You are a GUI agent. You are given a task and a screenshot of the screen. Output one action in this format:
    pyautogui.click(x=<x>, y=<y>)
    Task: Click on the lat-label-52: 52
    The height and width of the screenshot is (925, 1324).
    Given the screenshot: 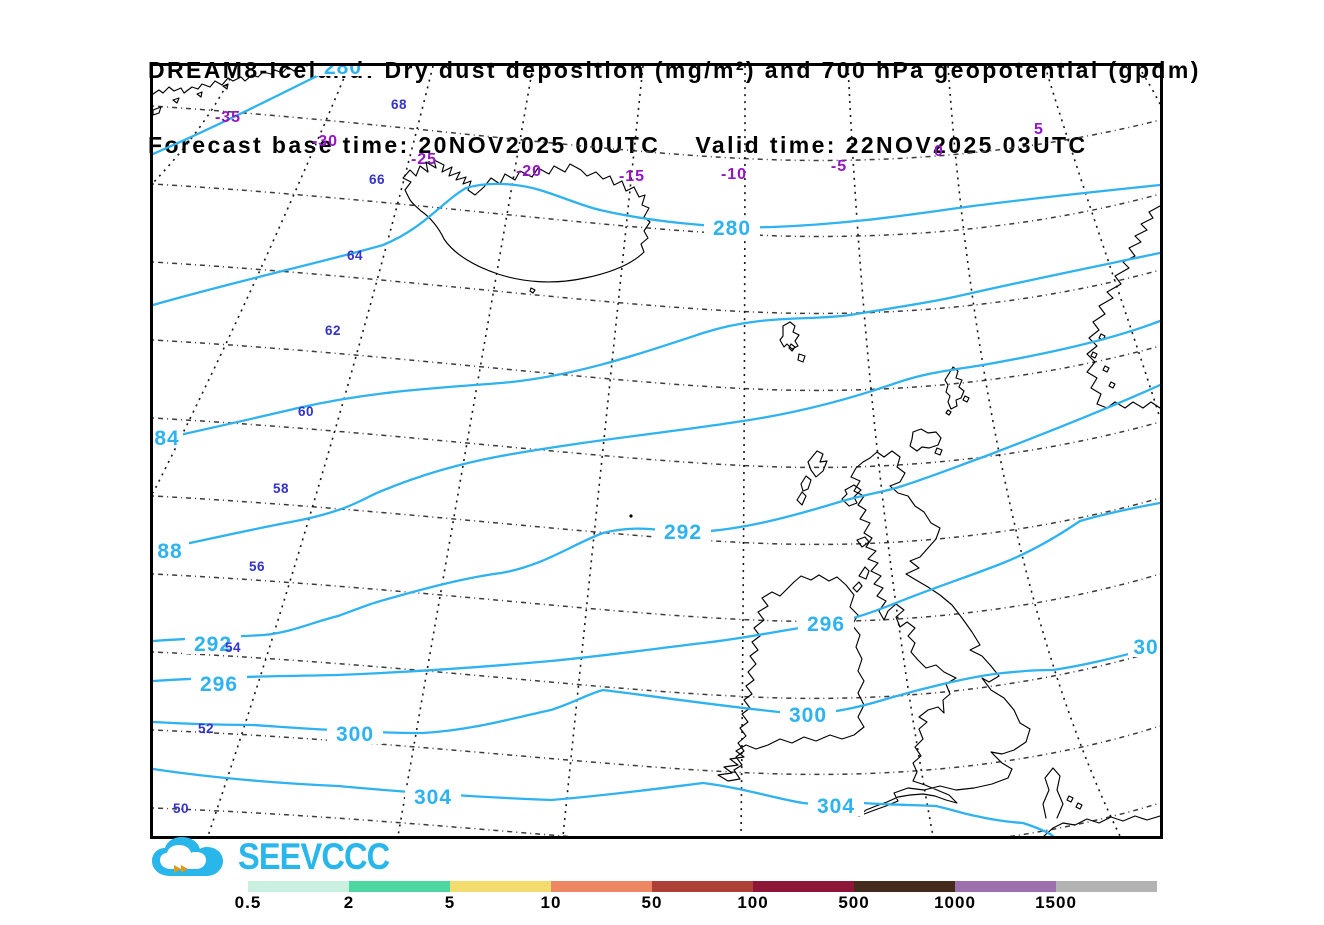 What is the action you would take?
    pyautogui.click(x=206, y=728)
    